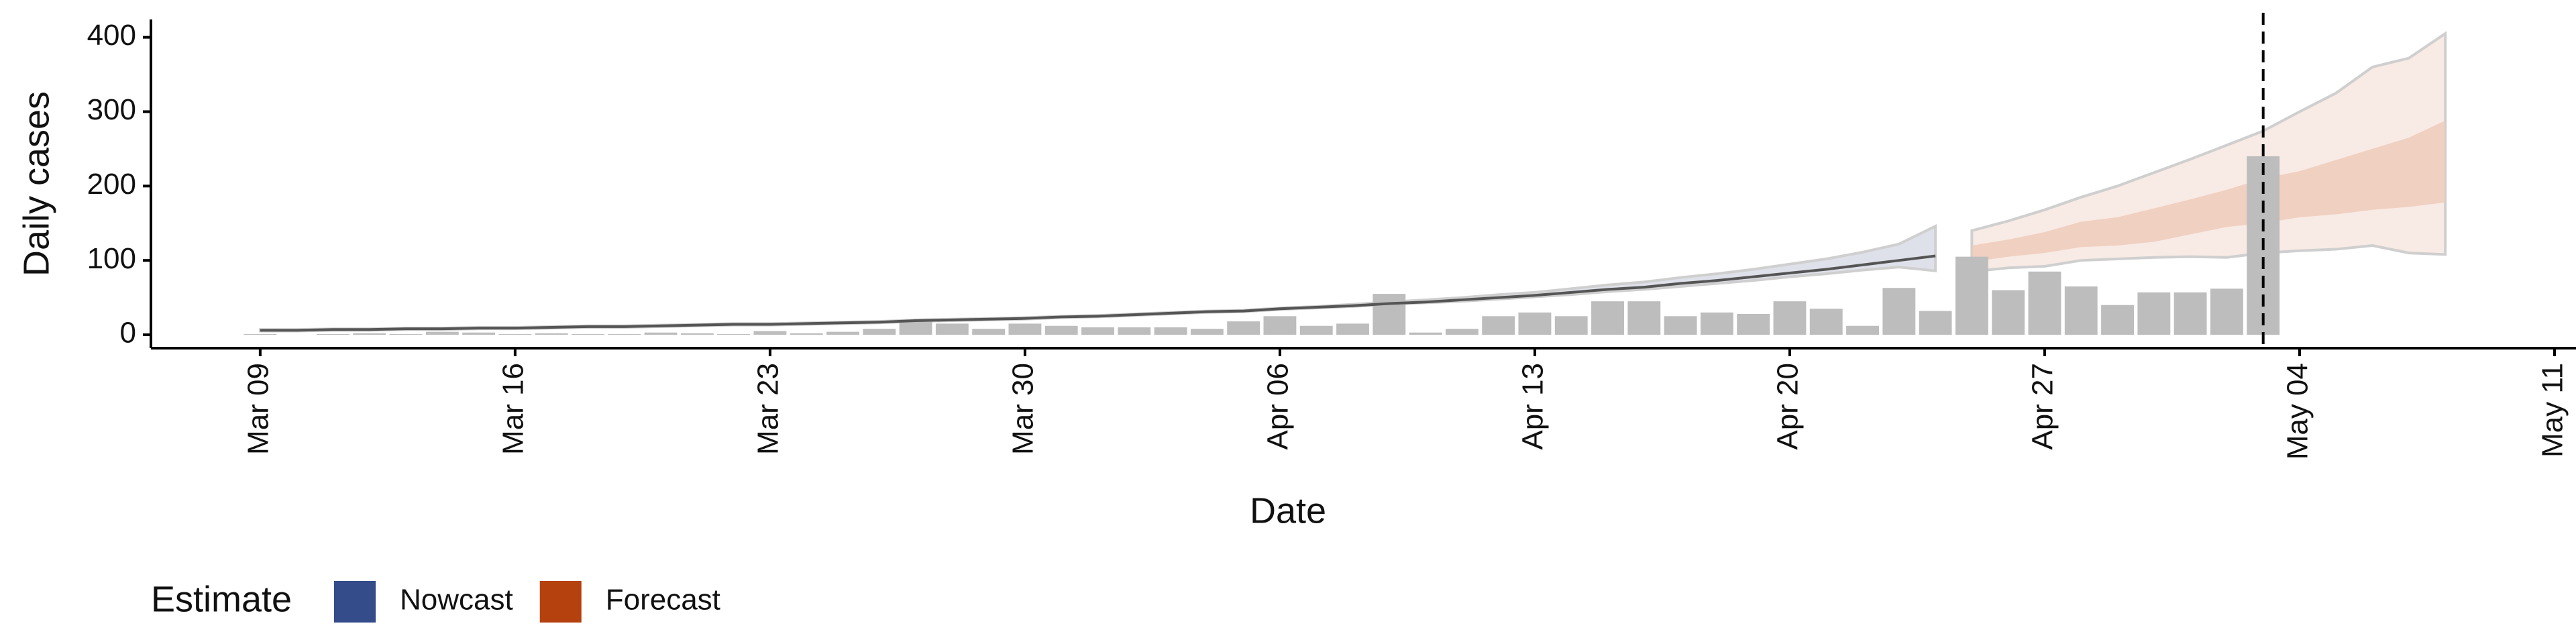 This screenshot has height=644, width=2576. Describe the element at coordinates (2552, 410) in the screenshot. I see `x-tick-label: May 11` at that location.